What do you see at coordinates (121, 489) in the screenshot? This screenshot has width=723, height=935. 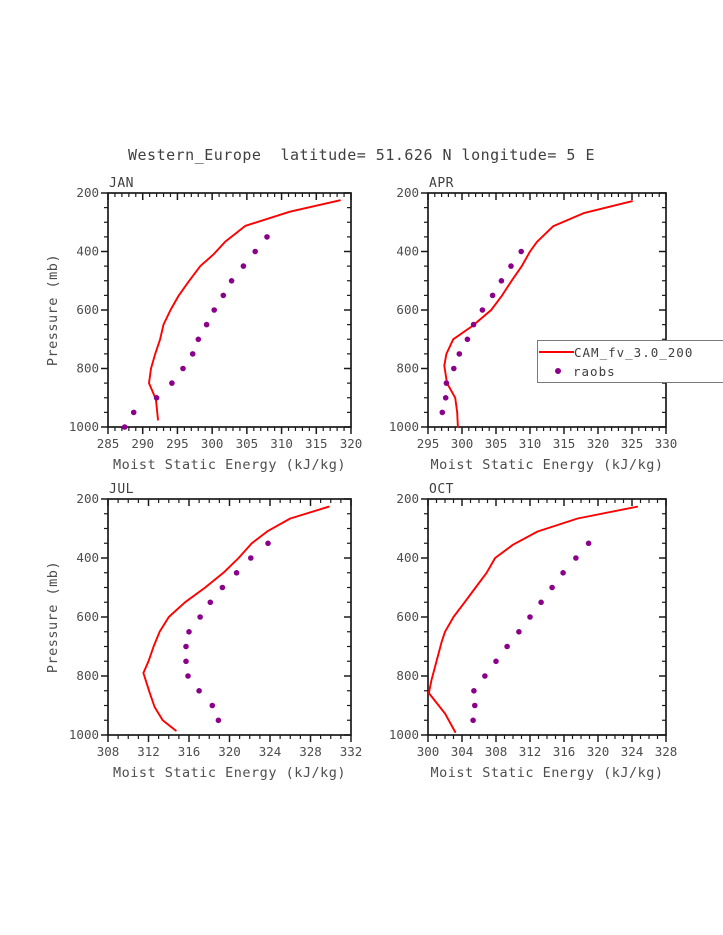 I see `panel-title-jul: JUL` at bounding box center [121, 489].